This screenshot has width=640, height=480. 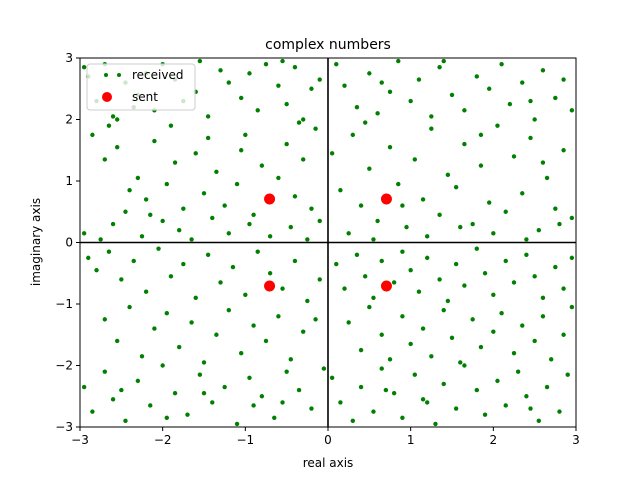 I want to click on legend-sent-label: sent, so click(x=145, y=97).